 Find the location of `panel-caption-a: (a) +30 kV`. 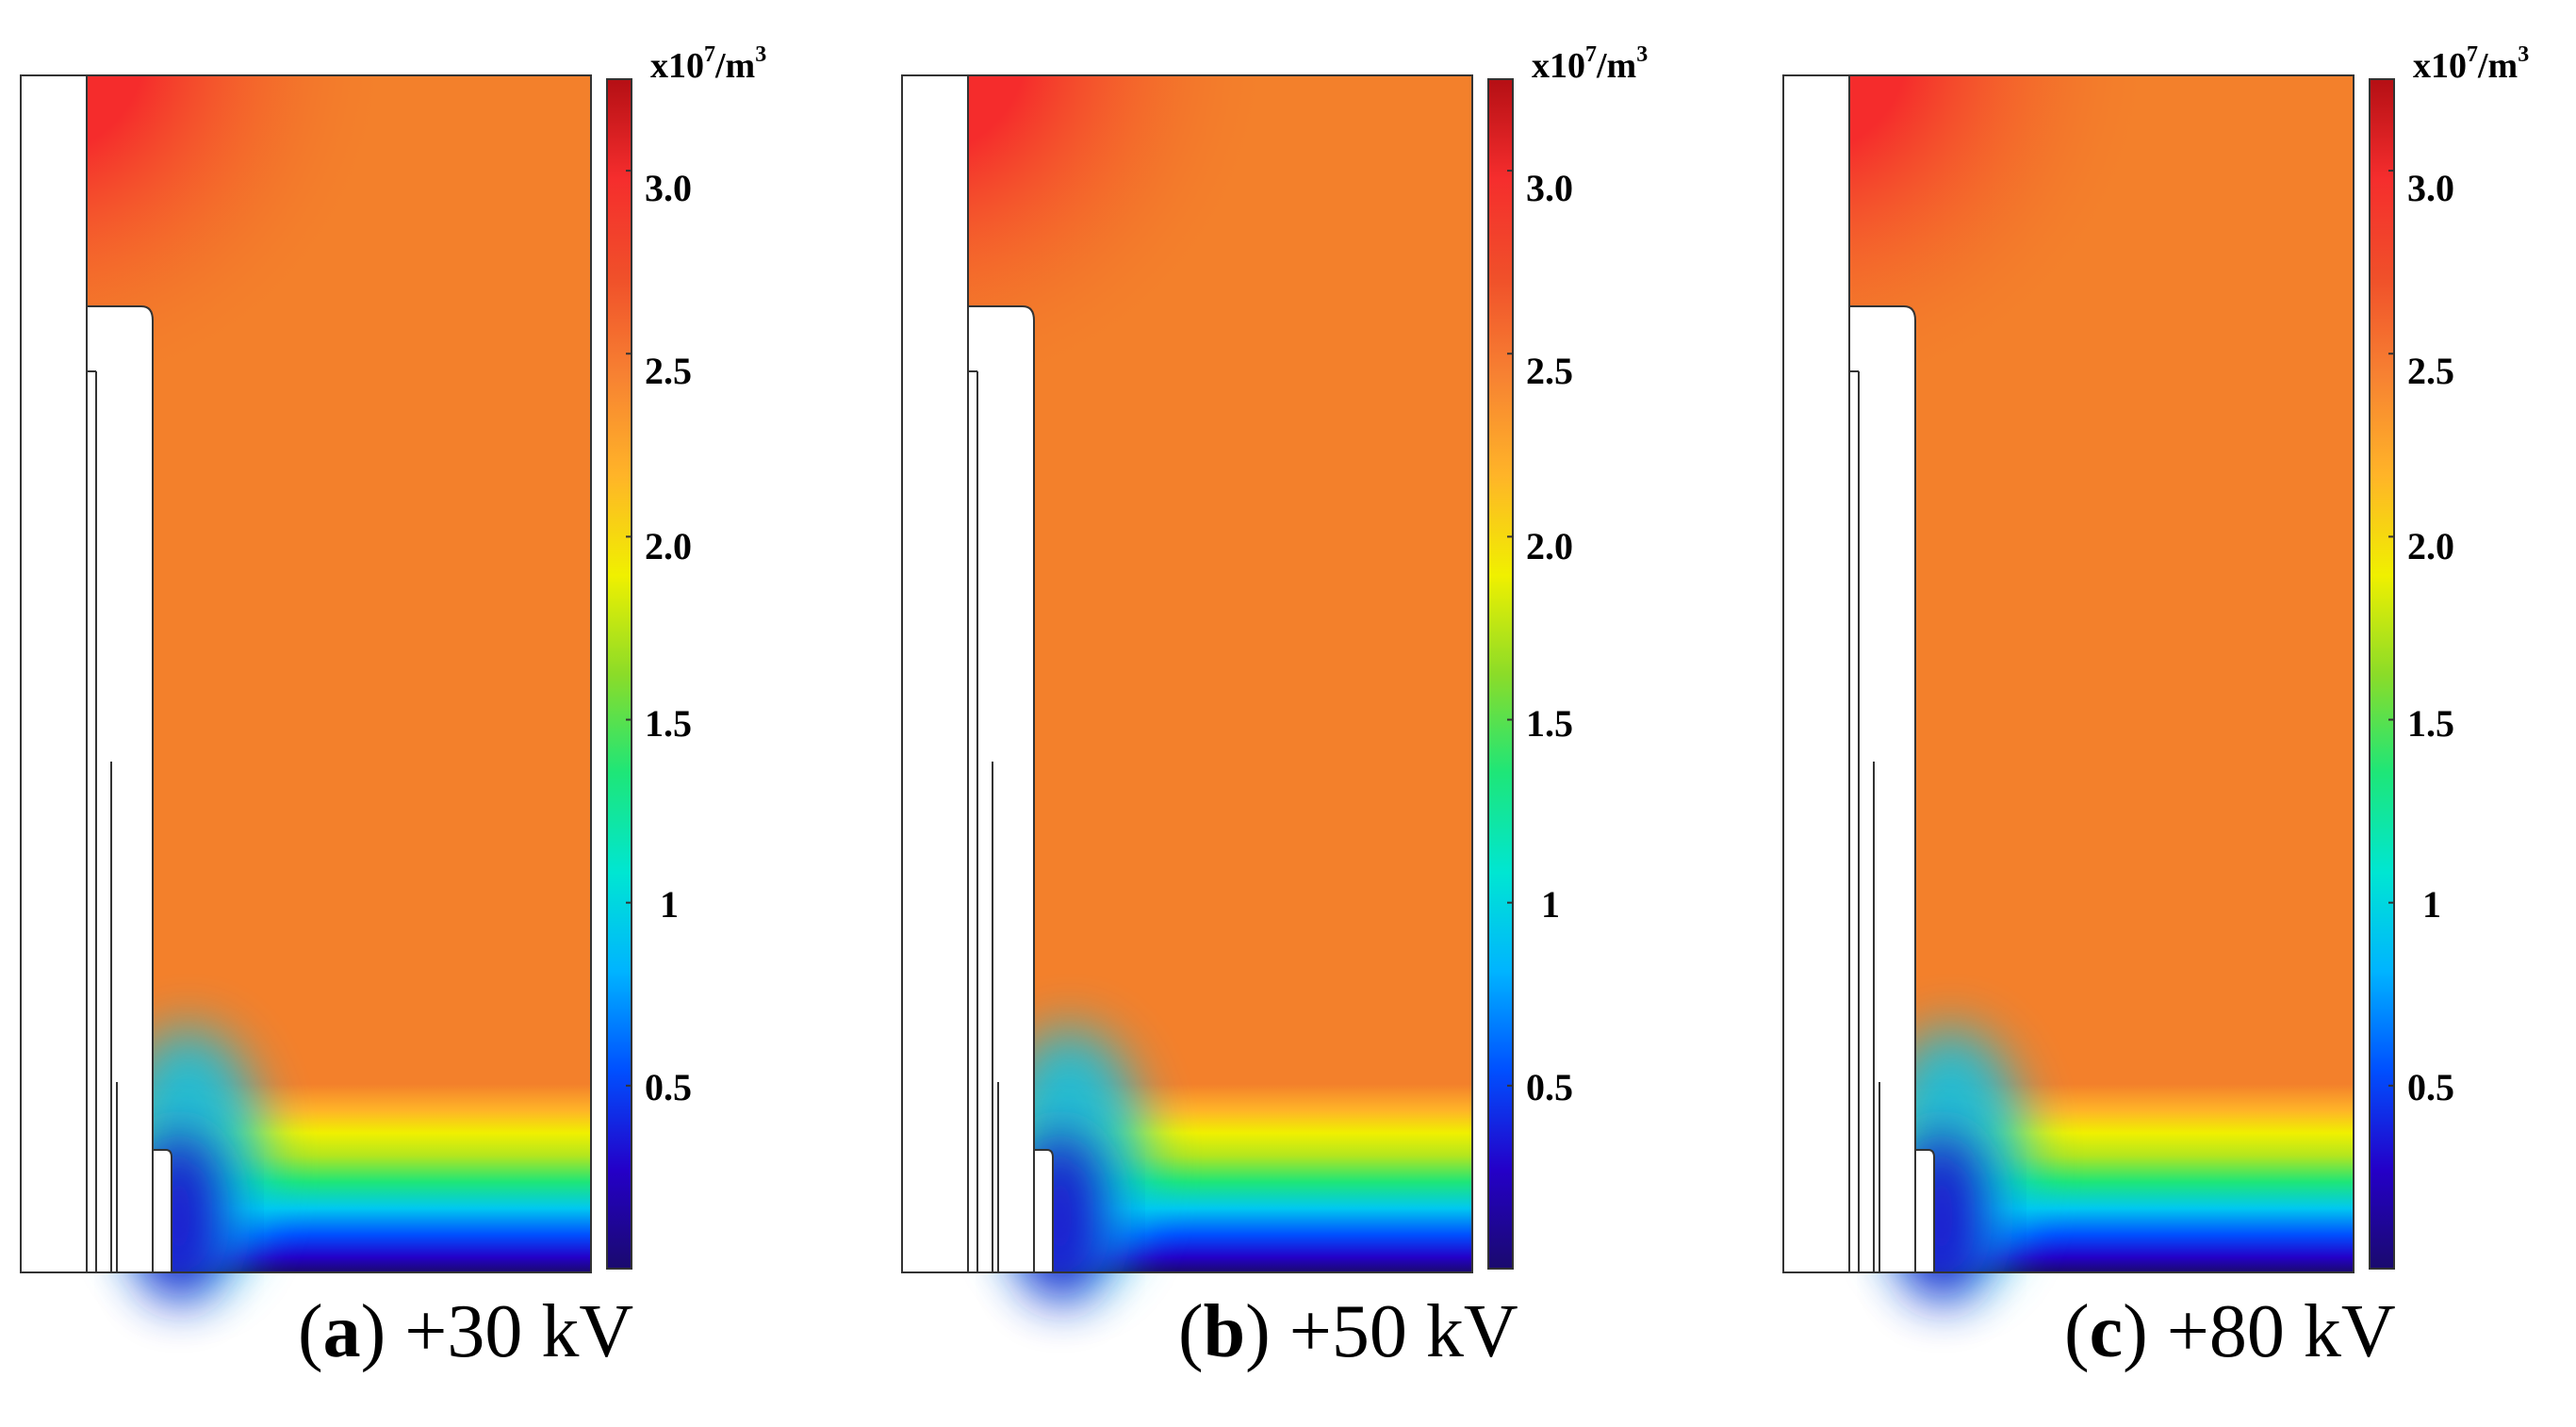

panel-caption-a: (a) +30 kV is located at coordinates (466, 1331).